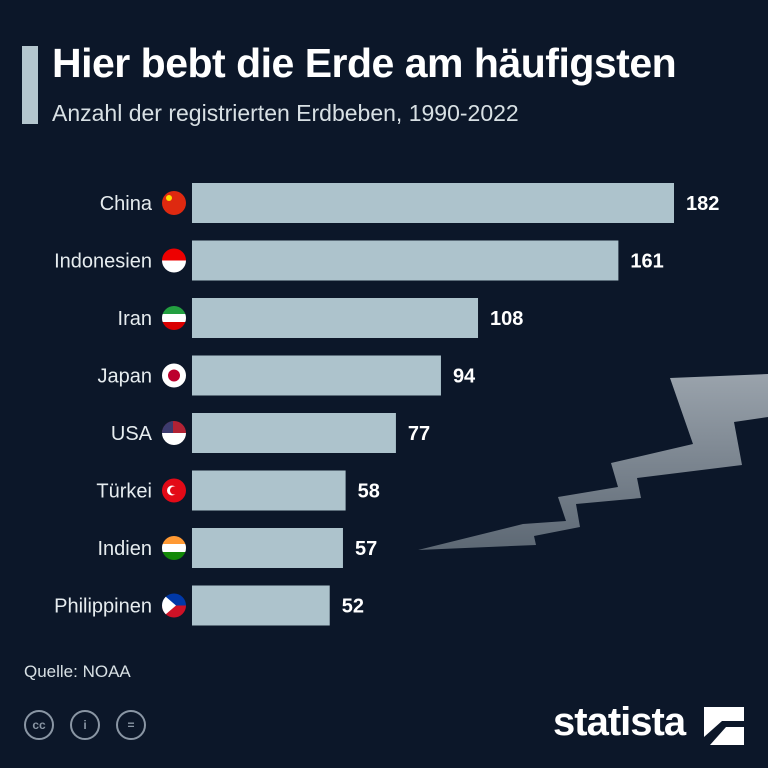 This screenshot has width=768, height=768. Describe the element at coordinates (724, 726) in the screenshot. I see `statista-logo-icon` at that location.